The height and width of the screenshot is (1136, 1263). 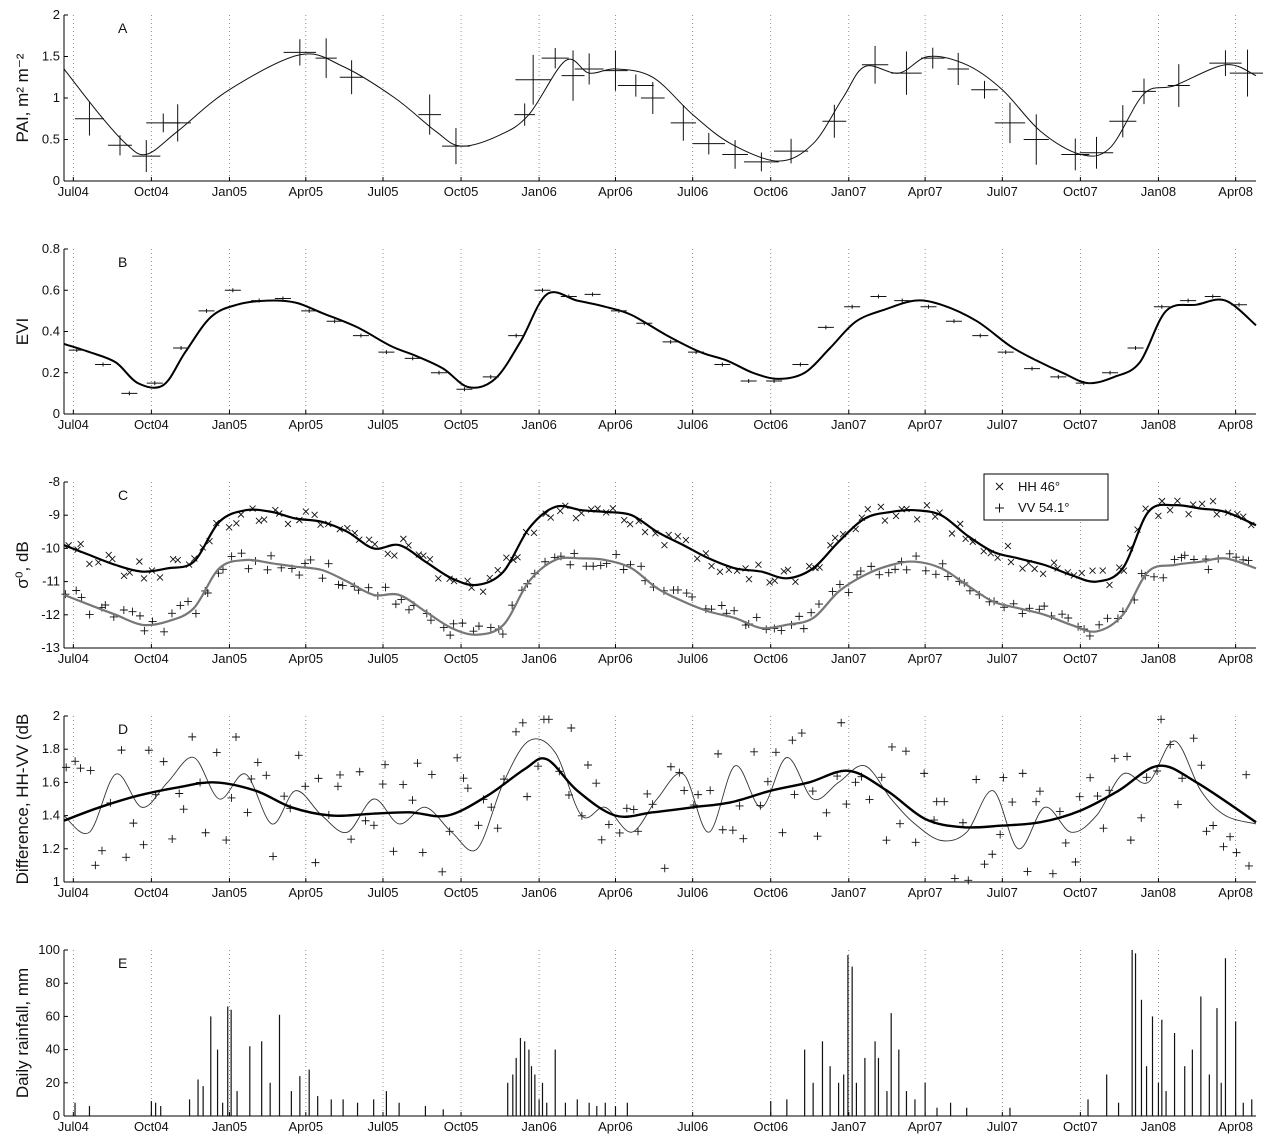 What do you see at coordinates (51, 581) in the screenshot?
I see `y-tick-label: -11` at bounding box center [51, 581].